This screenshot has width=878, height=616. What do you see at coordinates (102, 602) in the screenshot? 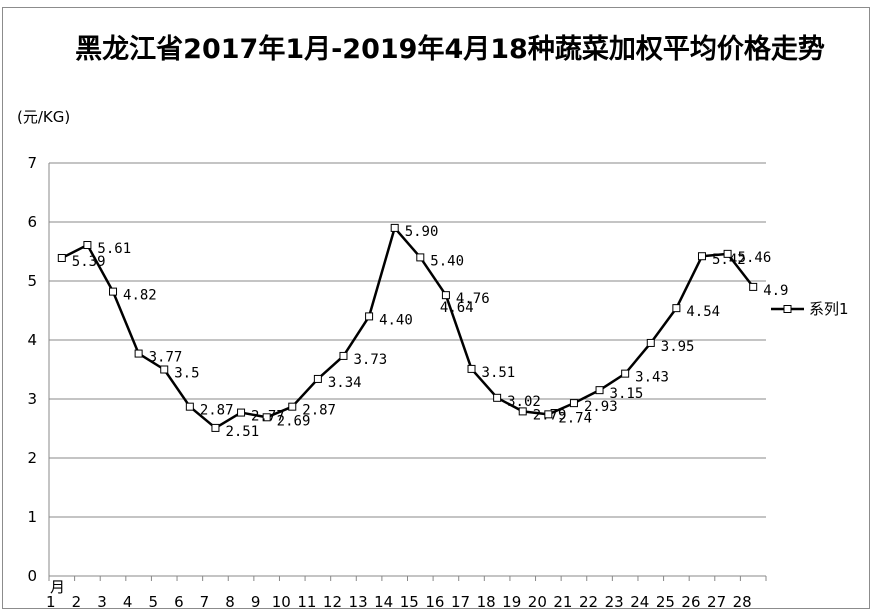
I see `x-tick-label: 3` at bounding box center [102, 602].